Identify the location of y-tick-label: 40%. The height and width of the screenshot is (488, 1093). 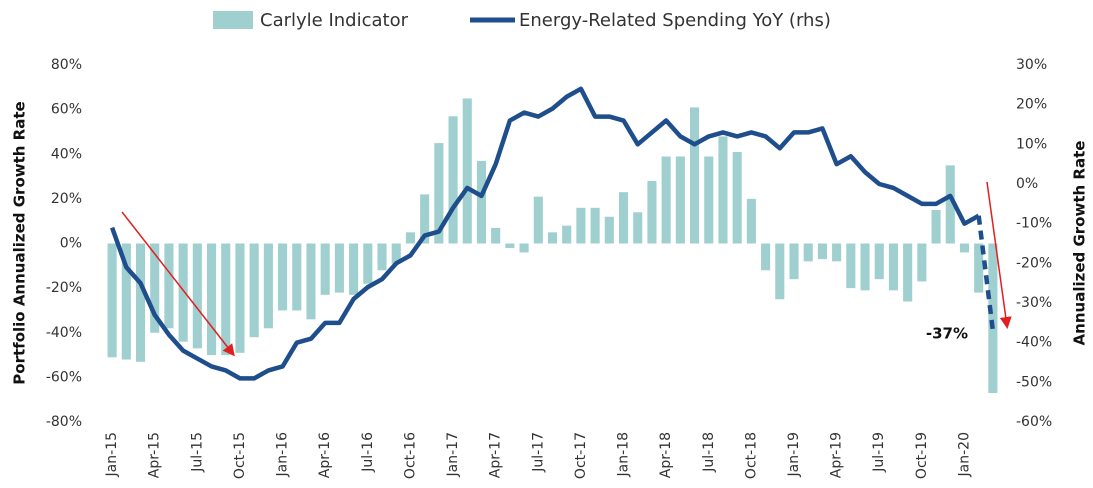
(66, 154).